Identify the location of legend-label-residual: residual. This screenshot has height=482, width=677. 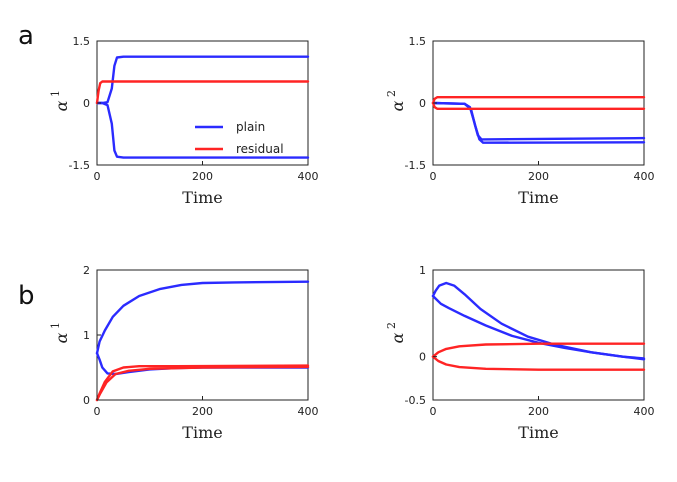
(260, 149).